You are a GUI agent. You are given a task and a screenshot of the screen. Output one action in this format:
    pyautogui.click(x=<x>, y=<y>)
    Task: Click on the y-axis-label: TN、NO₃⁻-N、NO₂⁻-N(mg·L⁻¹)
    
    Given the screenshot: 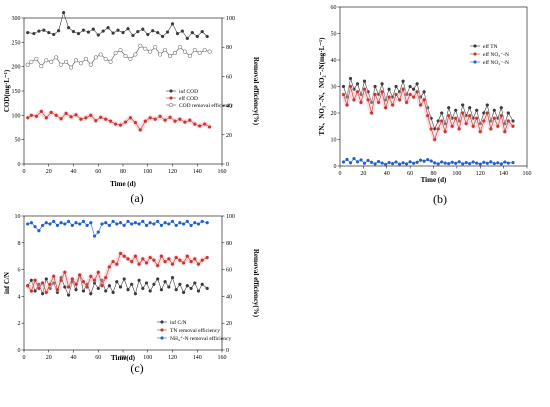 What is the action you would take?
    pyautogui.click(x=322, y=86)
    